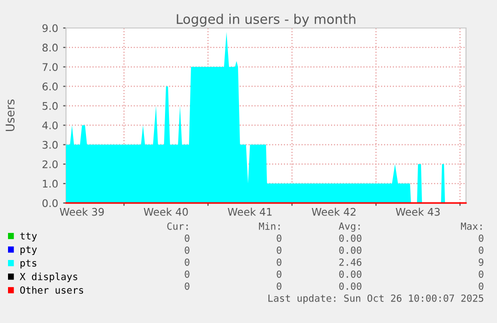 This screenshot has width=497, height=323. Describe the element at coordinates (50, 48) in the screenshot. I see `y-tick-label: 8.0` at that location.